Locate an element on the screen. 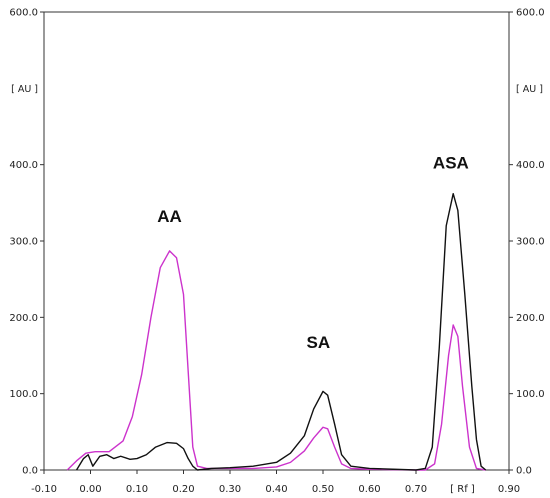 The height and width of the screenshot is (498, 550). right-y-axis: 0.0 100.0 200.0 300.0 400.0 600.0 is located at coordinates (527, 242).